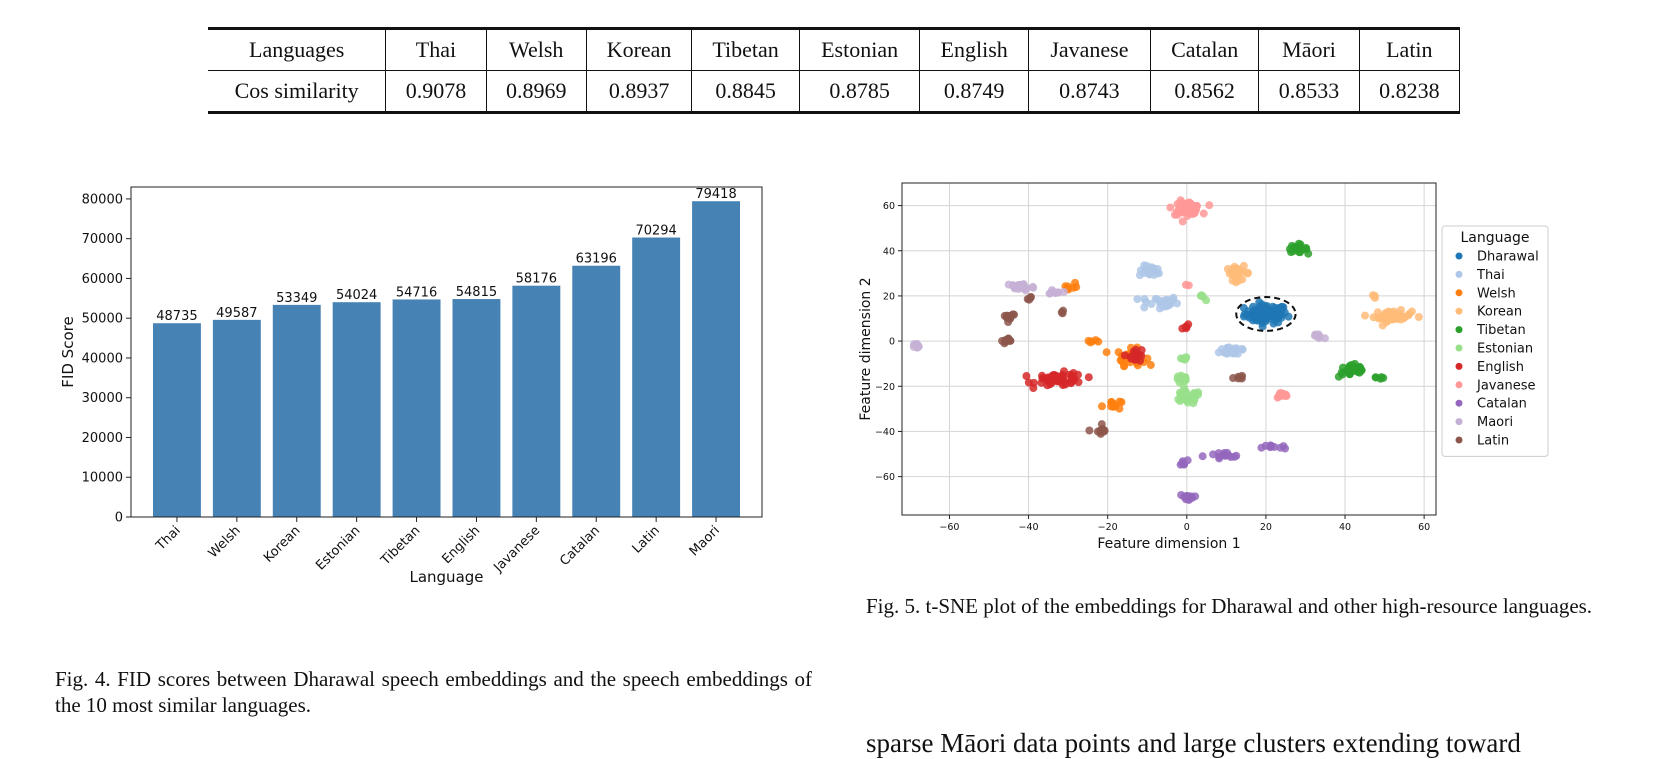  What do you see at coordinates (102, 438) in the screenshot?
I see `bar-y-tick-label: 20000` at bounding box center [102, 438].